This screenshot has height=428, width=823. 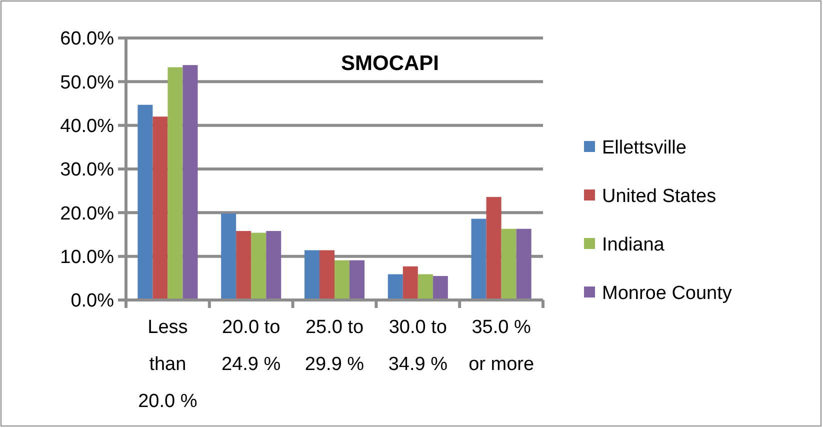 I want to click on y-tick-label: 30.0%, so click(x=87, y=170).